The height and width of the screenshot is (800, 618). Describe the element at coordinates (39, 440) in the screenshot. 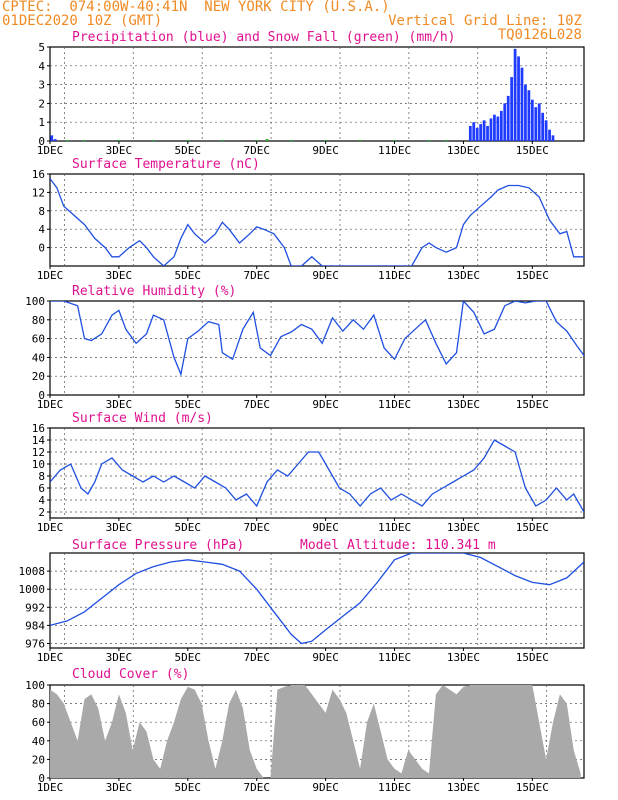

I see `y-tick-label: 14` at that location.